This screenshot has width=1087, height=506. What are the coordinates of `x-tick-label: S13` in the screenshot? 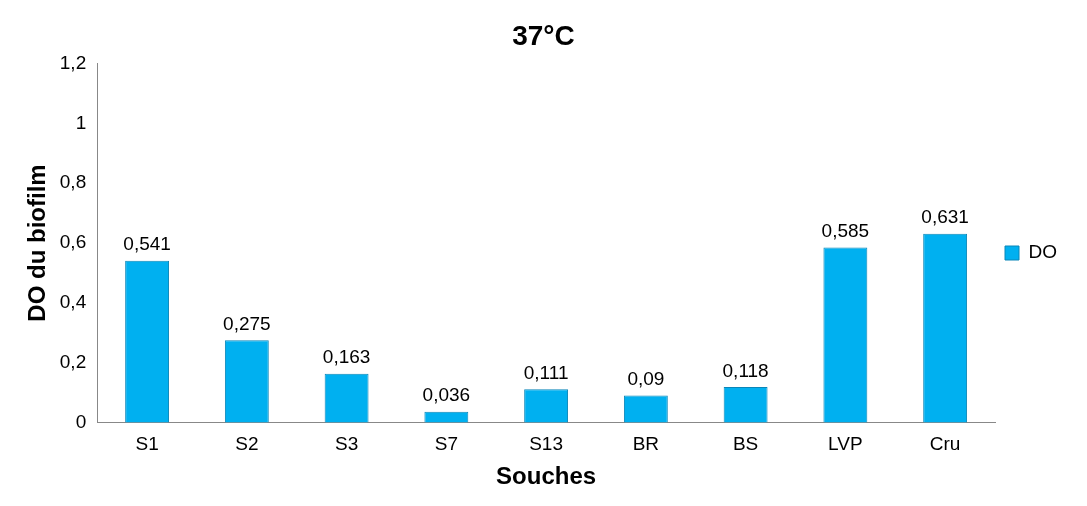 It's located at (546, 444).